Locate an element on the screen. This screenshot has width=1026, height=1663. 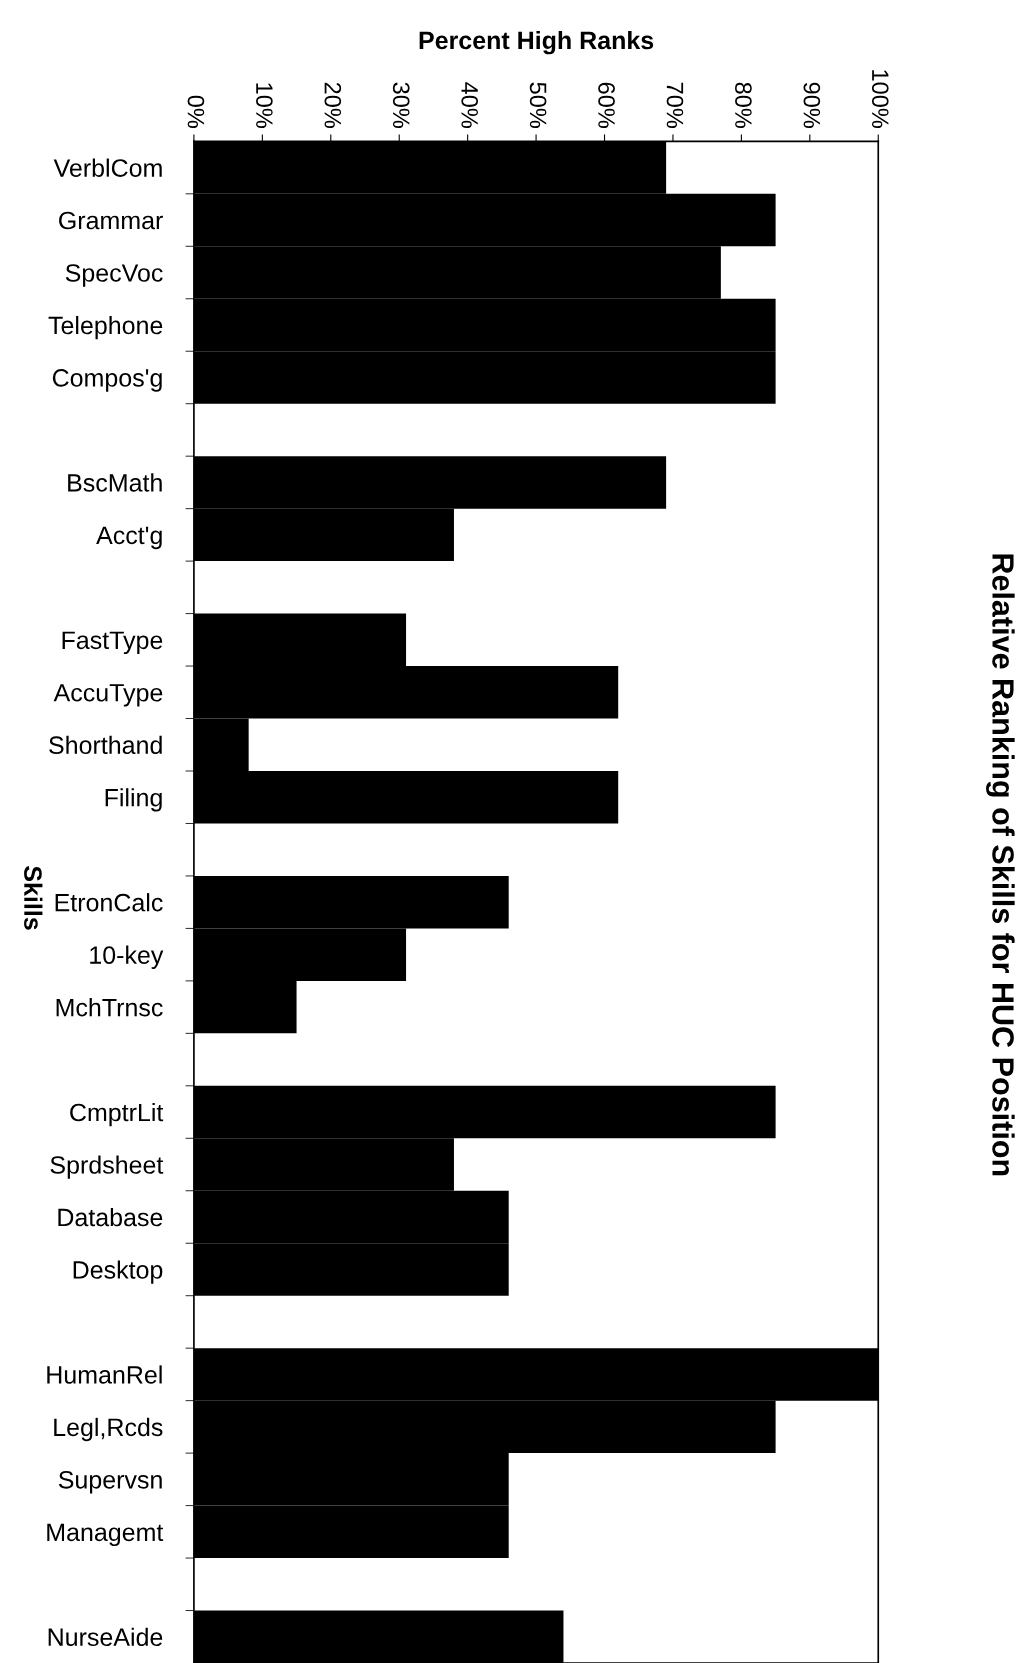
x-tick-label: 100% is located at coordinates (880, 99).